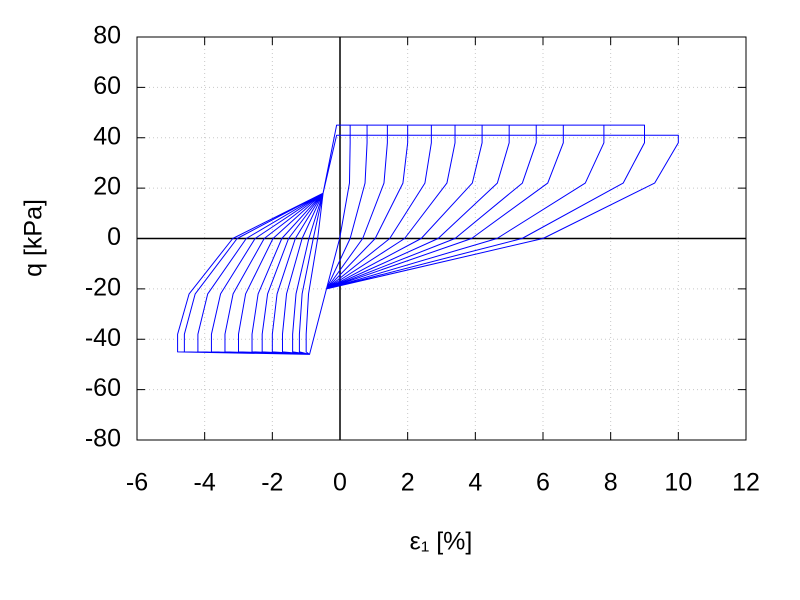 The width and height of the screenshot is (800, 600). What do you see at coordinates (611, 483) in the screenshot?
I see `x-tick-label: 8` at bounding box center [611, 483].